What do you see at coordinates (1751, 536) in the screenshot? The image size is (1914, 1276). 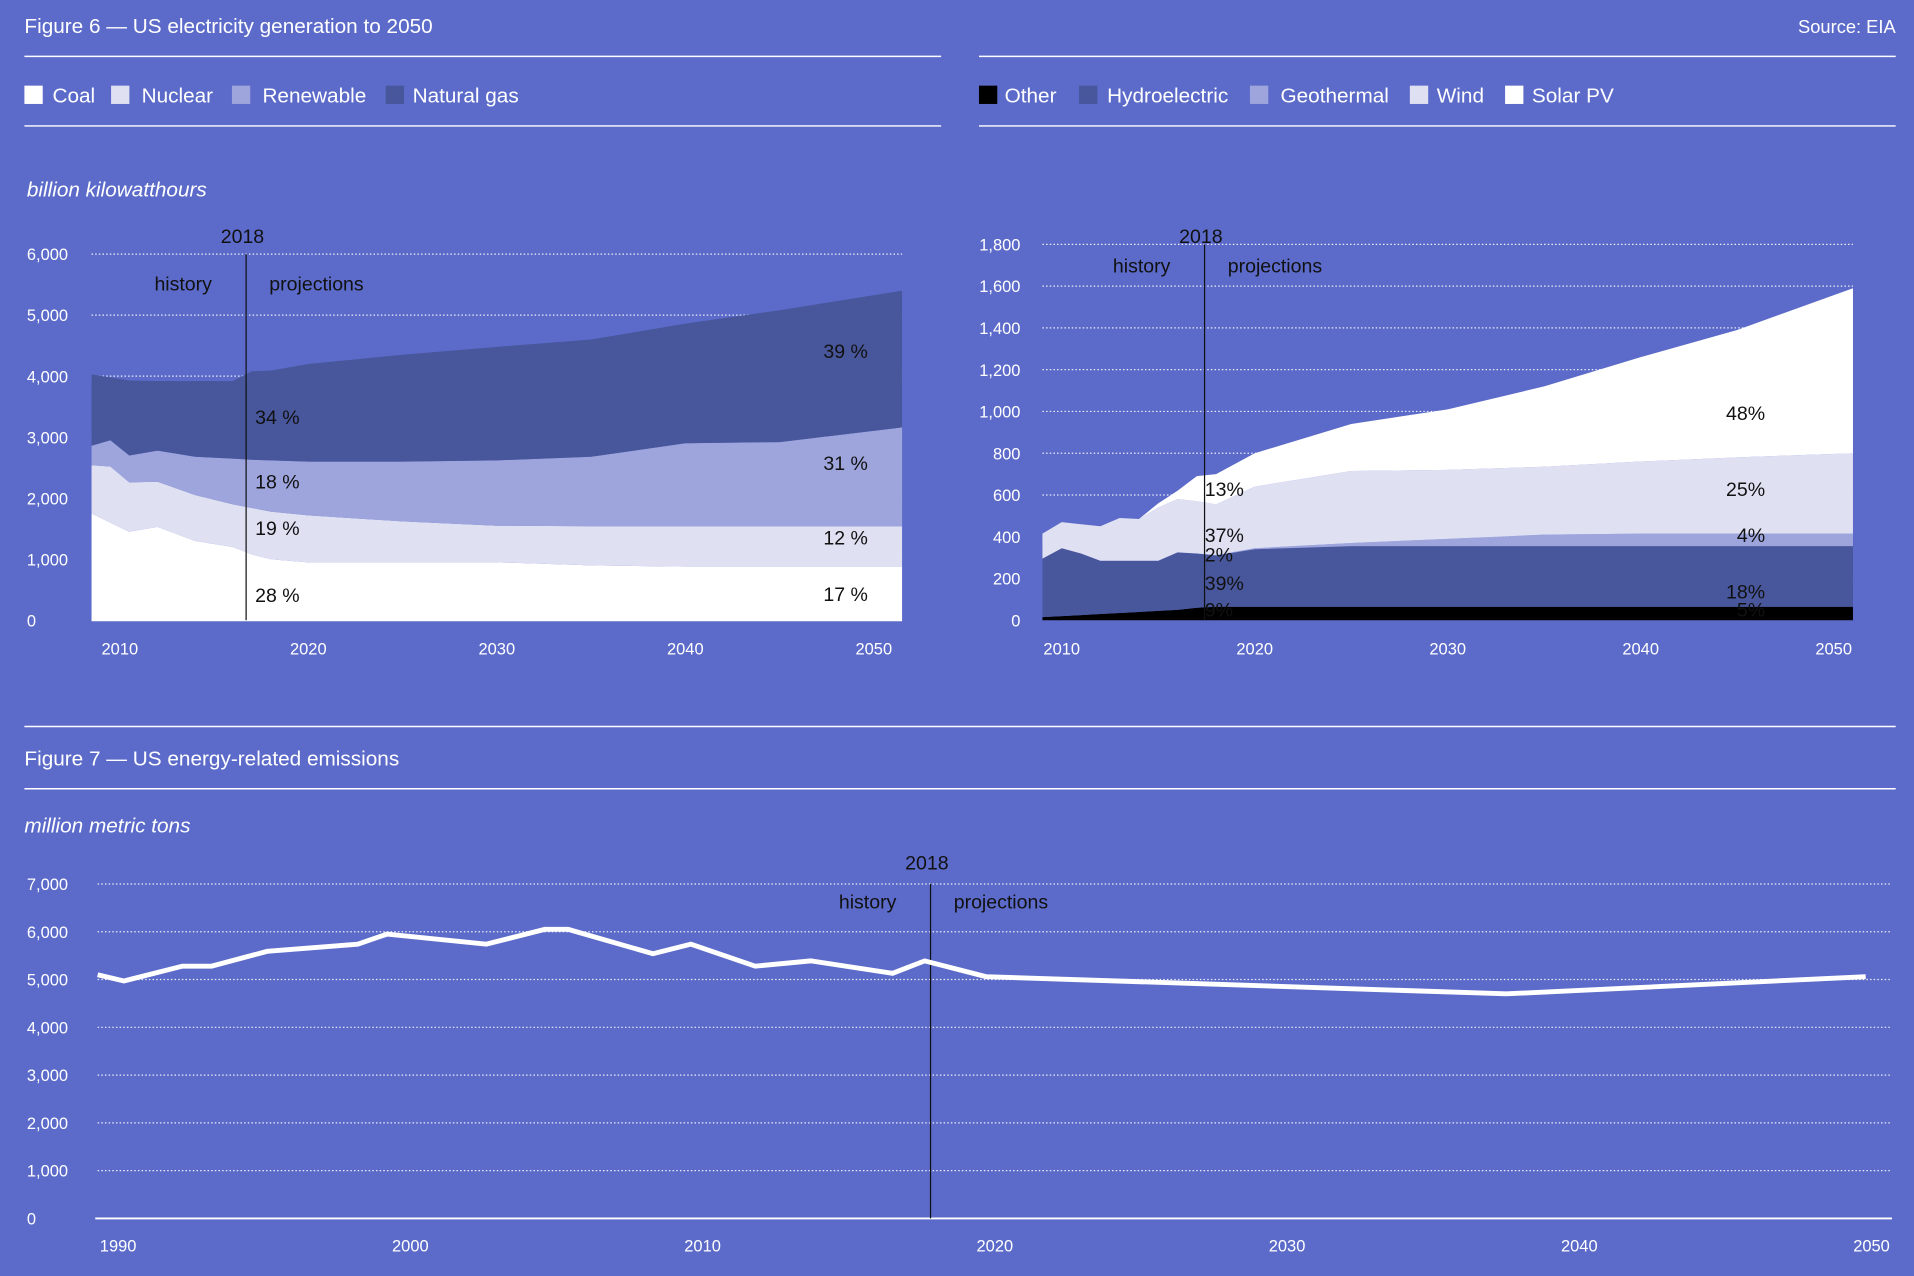 I see `share-label-2050-geothermal: 4%` at bounding box center [1751, 536].